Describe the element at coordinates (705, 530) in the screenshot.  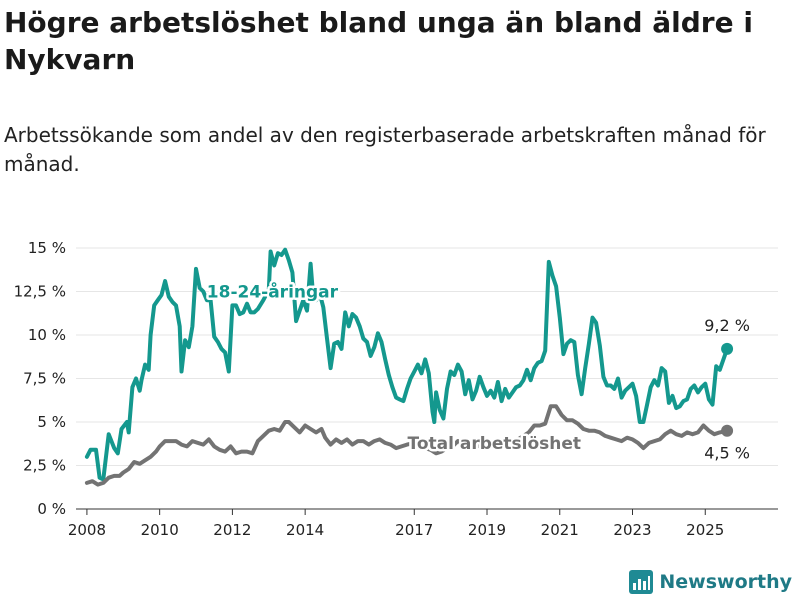
I see `x-tick-label: 2025` at that location.